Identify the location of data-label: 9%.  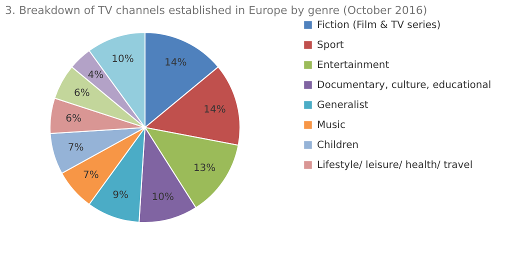
(120, 196).